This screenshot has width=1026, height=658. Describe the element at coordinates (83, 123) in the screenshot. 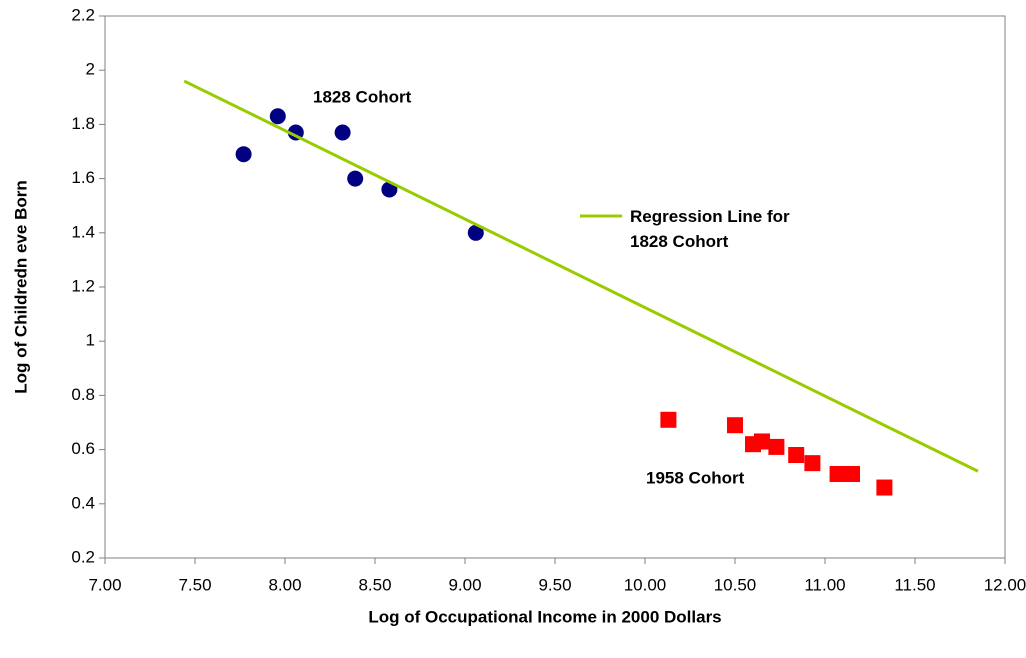

I see `y-tick-label: 1.8` at that location.